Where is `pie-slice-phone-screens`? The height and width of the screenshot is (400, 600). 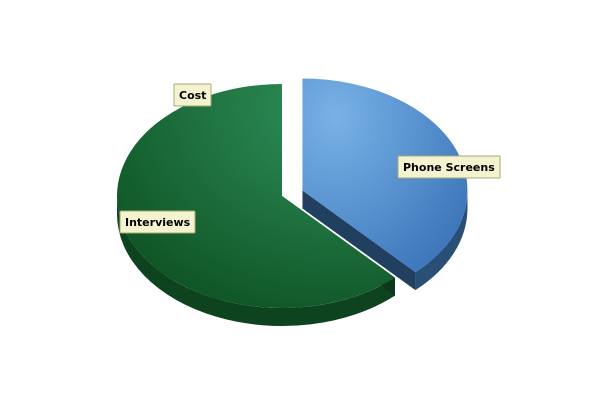
pie-slice-phone-screens is located at coordinates (385, 175).